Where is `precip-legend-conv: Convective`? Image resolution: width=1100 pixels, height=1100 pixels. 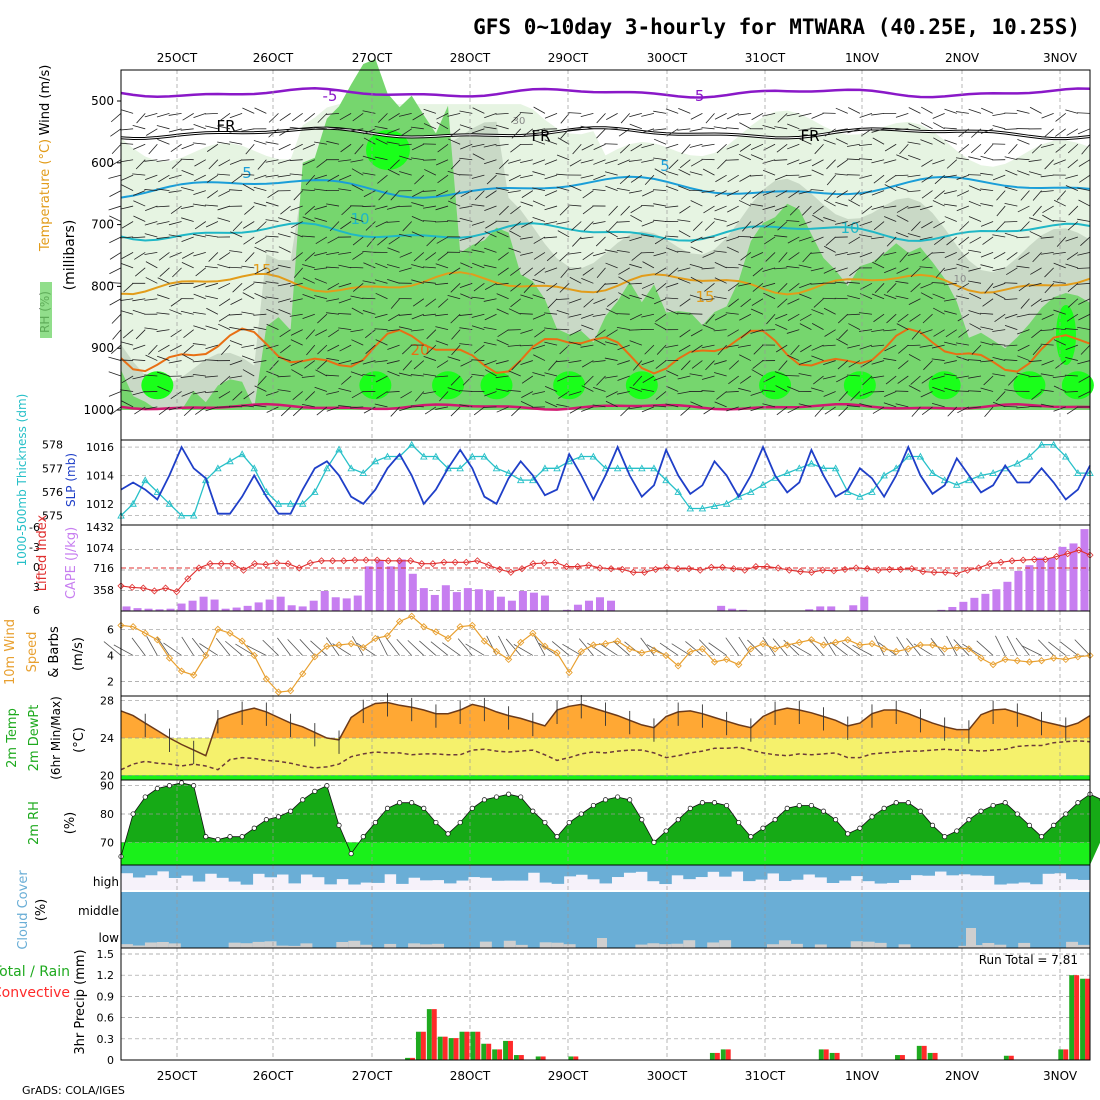 precip-legend-conv: Convective is located at coordinates (35, 993).